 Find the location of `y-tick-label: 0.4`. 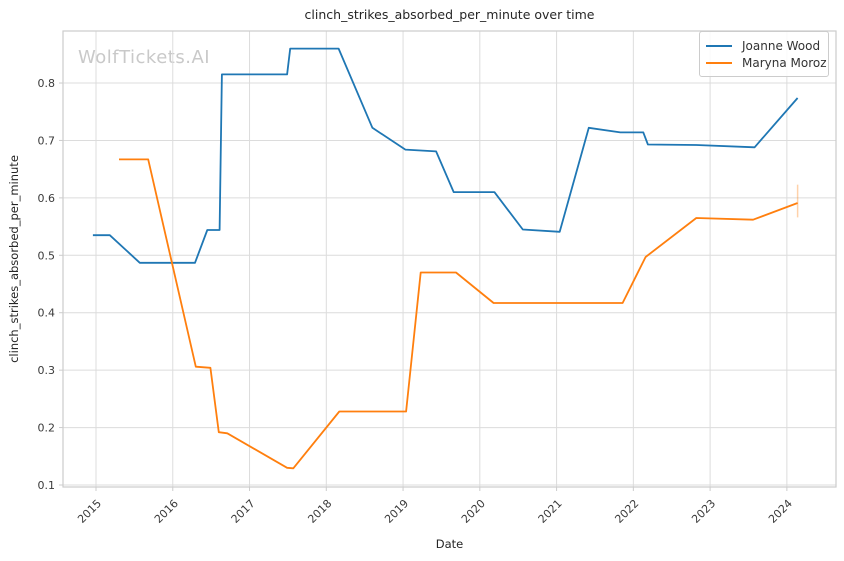

y-tick-label: 0.4 is located at coordinates (47, 313).